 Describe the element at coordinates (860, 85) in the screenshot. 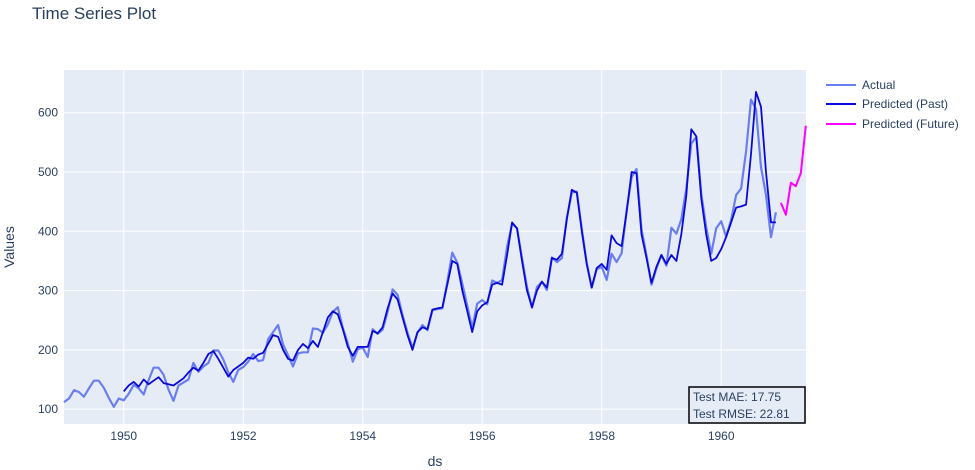

I see `legend-item-actual: Actual` at that location.